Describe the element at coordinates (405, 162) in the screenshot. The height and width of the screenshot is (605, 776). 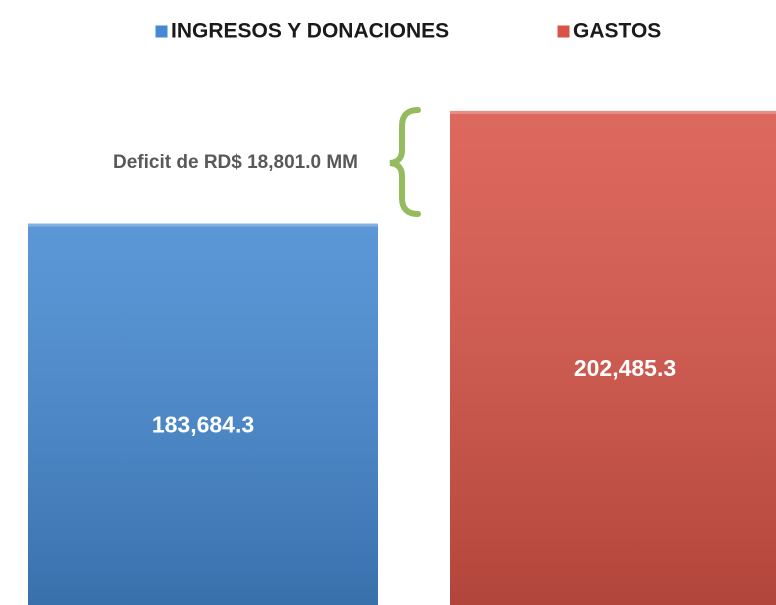
I see `deficit-brace` at that location.